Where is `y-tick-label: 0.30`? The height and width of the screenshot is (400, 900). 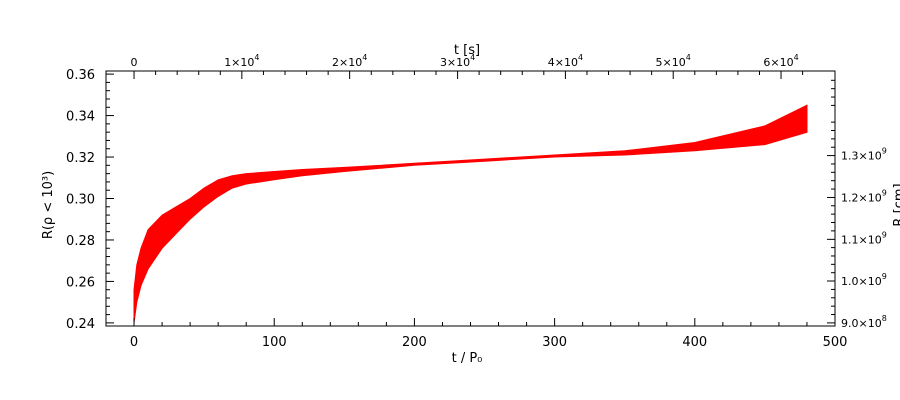 y-tick-label: 0.30 is located at coordinates (80, 200).